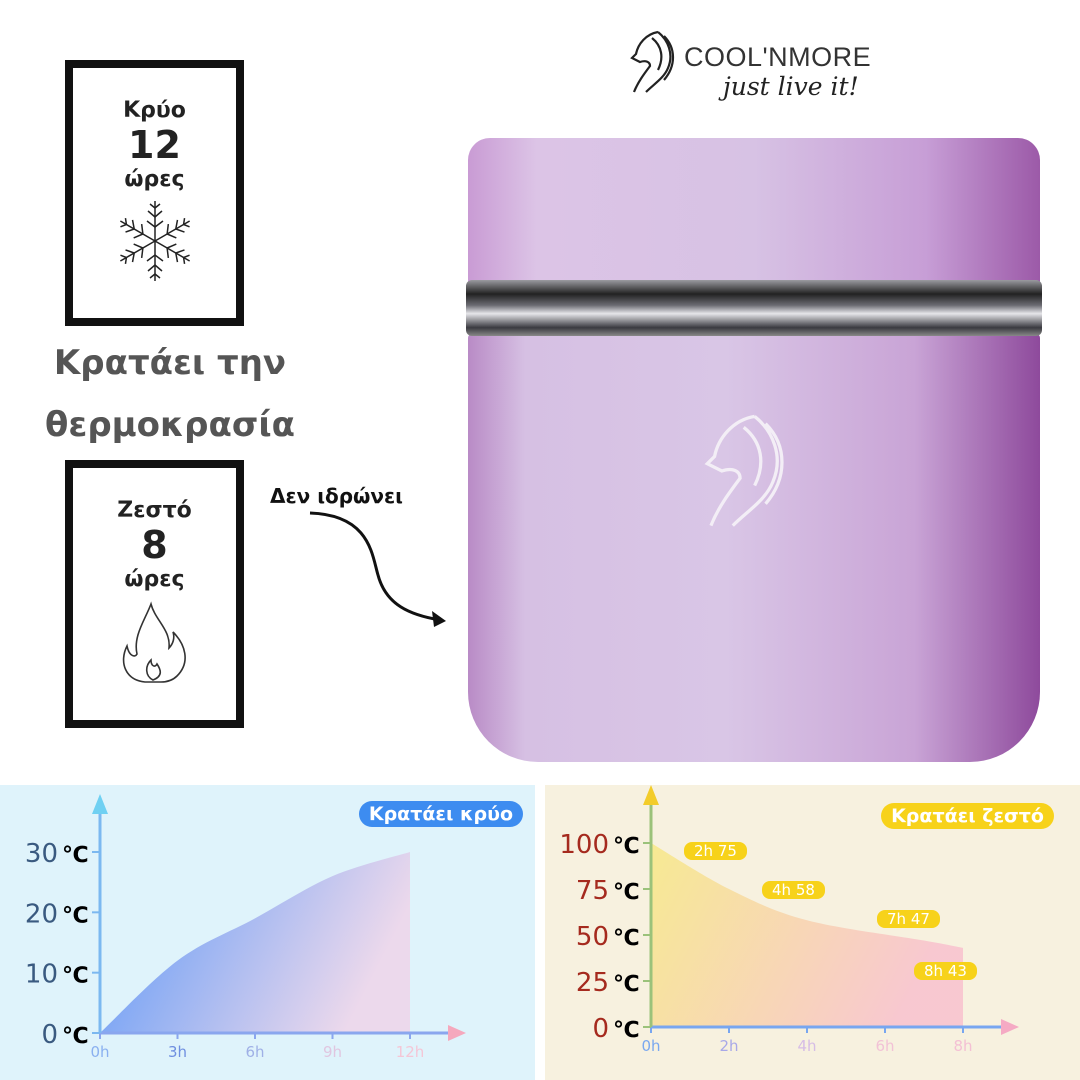 Image resolution: width=1080 pixels, height=1080 pixels. Describe the element at coordinates (154, 579) in the screenshot. I see `hot-unit: ώρες` at that location.